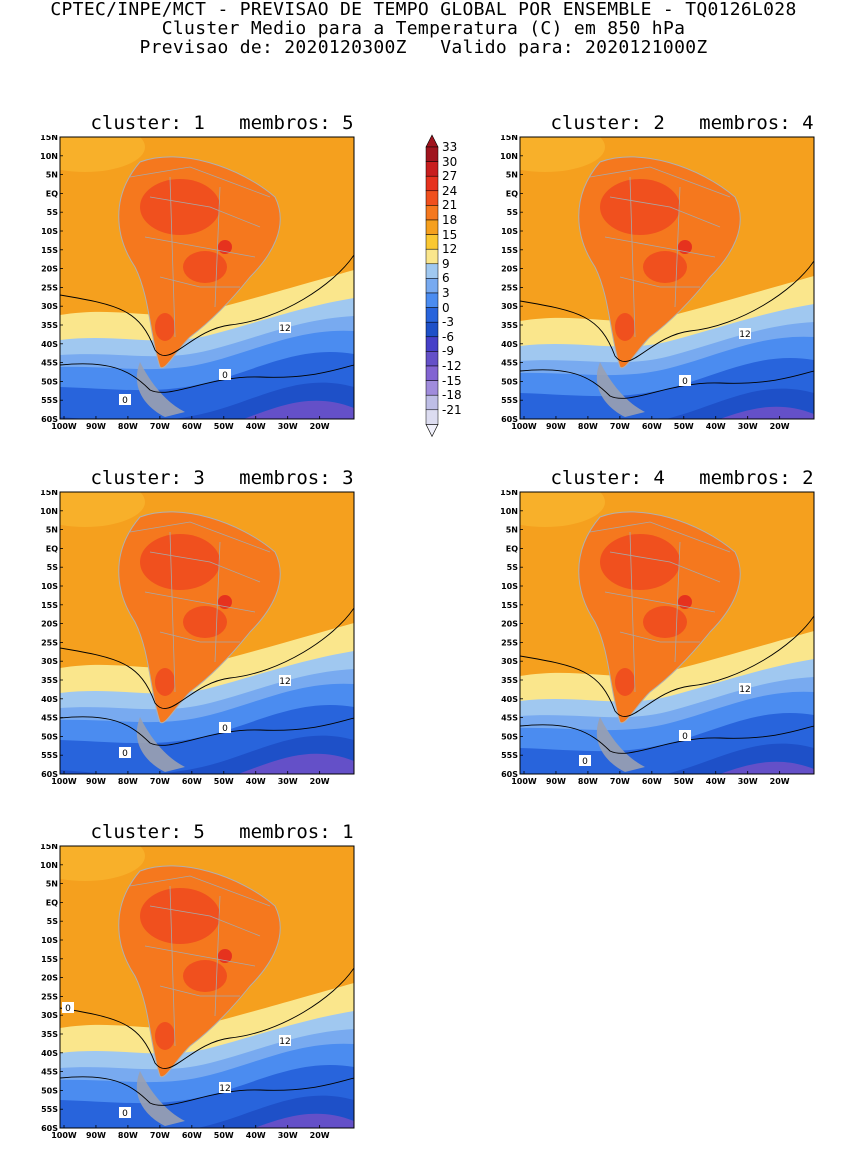  What do you see at coordinates (682, 123) in the screenshot?
I see `panel-2-title: cluster: 2 membros: 4` at bounding box center [682, 123].